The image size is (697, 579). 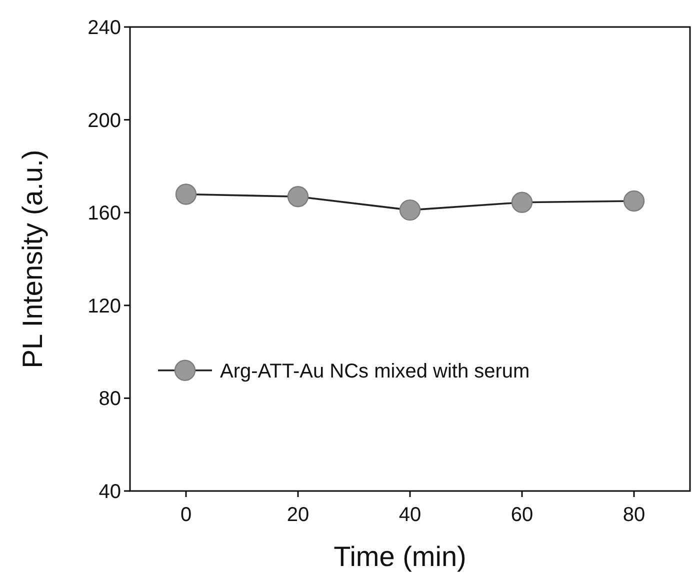 What do you see at coordinates (298, 515) in the screenshot?
I see `x-tick-label: 20` at bounding box center [298, 515].